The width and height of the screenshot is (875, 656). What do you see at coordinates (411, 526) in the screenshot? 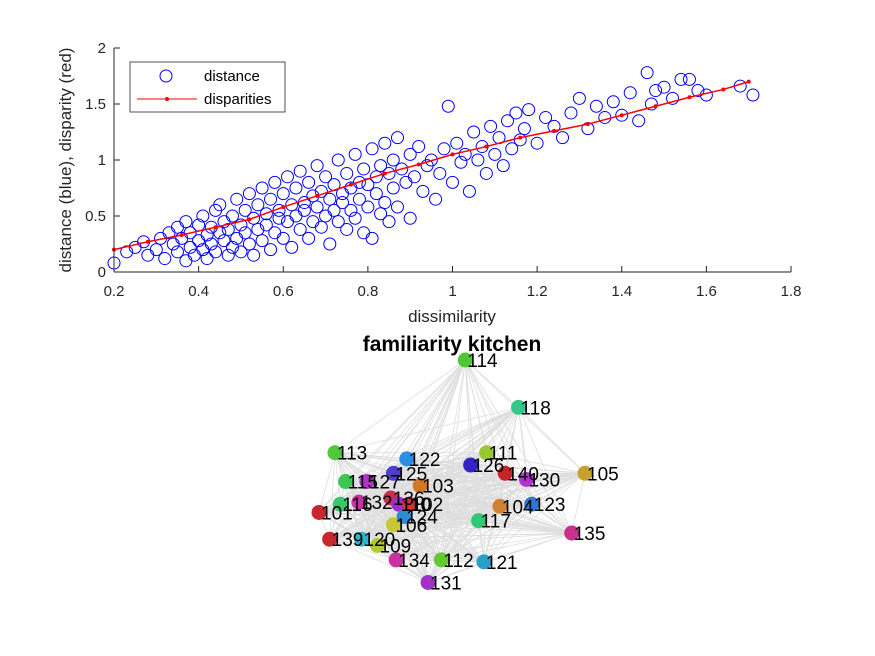
I see `node-label: 106` at bounding box center [411, 526].